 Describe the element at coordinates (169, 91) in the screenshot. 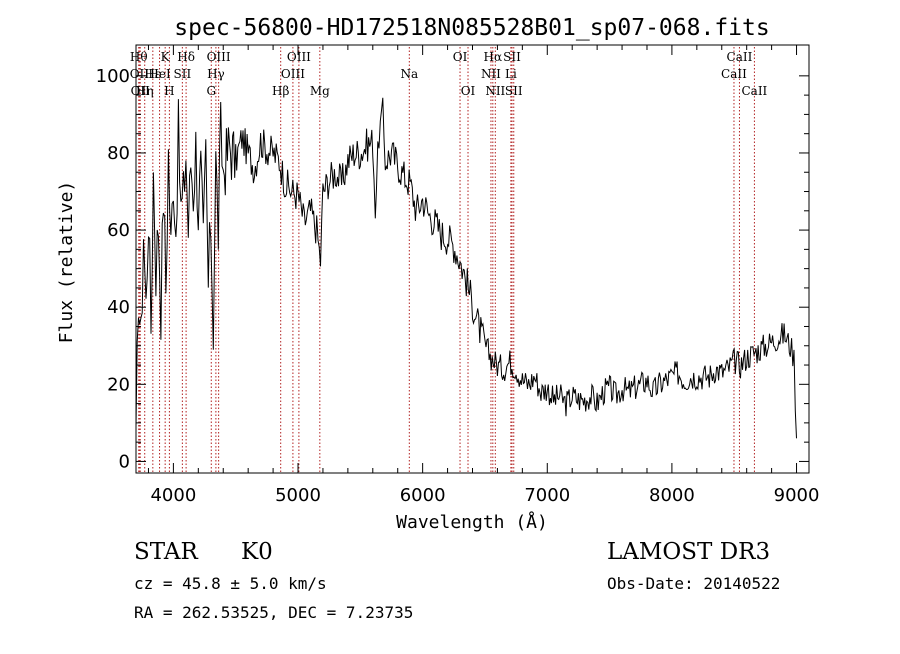

I see `line-marker-label: H` at that location.